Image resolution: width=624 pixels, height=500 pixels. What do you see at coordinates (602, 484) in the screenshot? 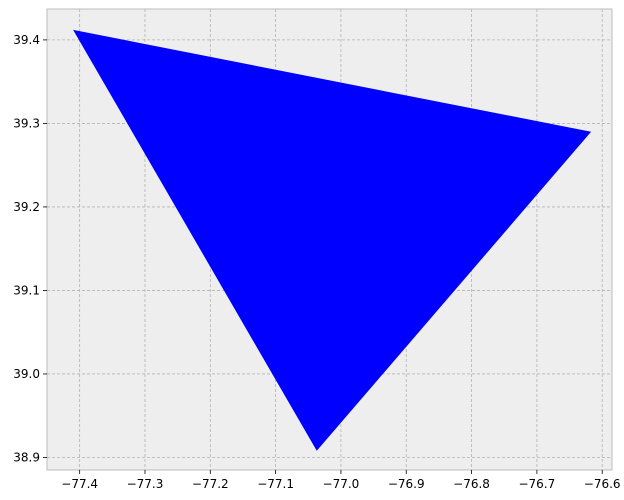
I see `x-tick-label: −76.6` at bounding box center [602, 484].